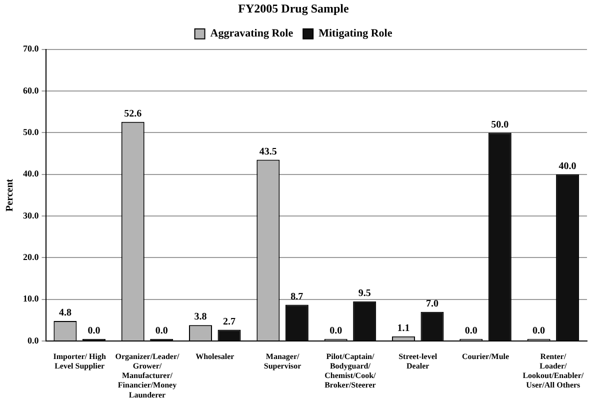 Image resolution: width=595 pixels, height=403 pixels. What do you see at coordinates (31, 215) in the screenshot?
I see `y-tick-label: 30.0` at bounding box center [31, 215].